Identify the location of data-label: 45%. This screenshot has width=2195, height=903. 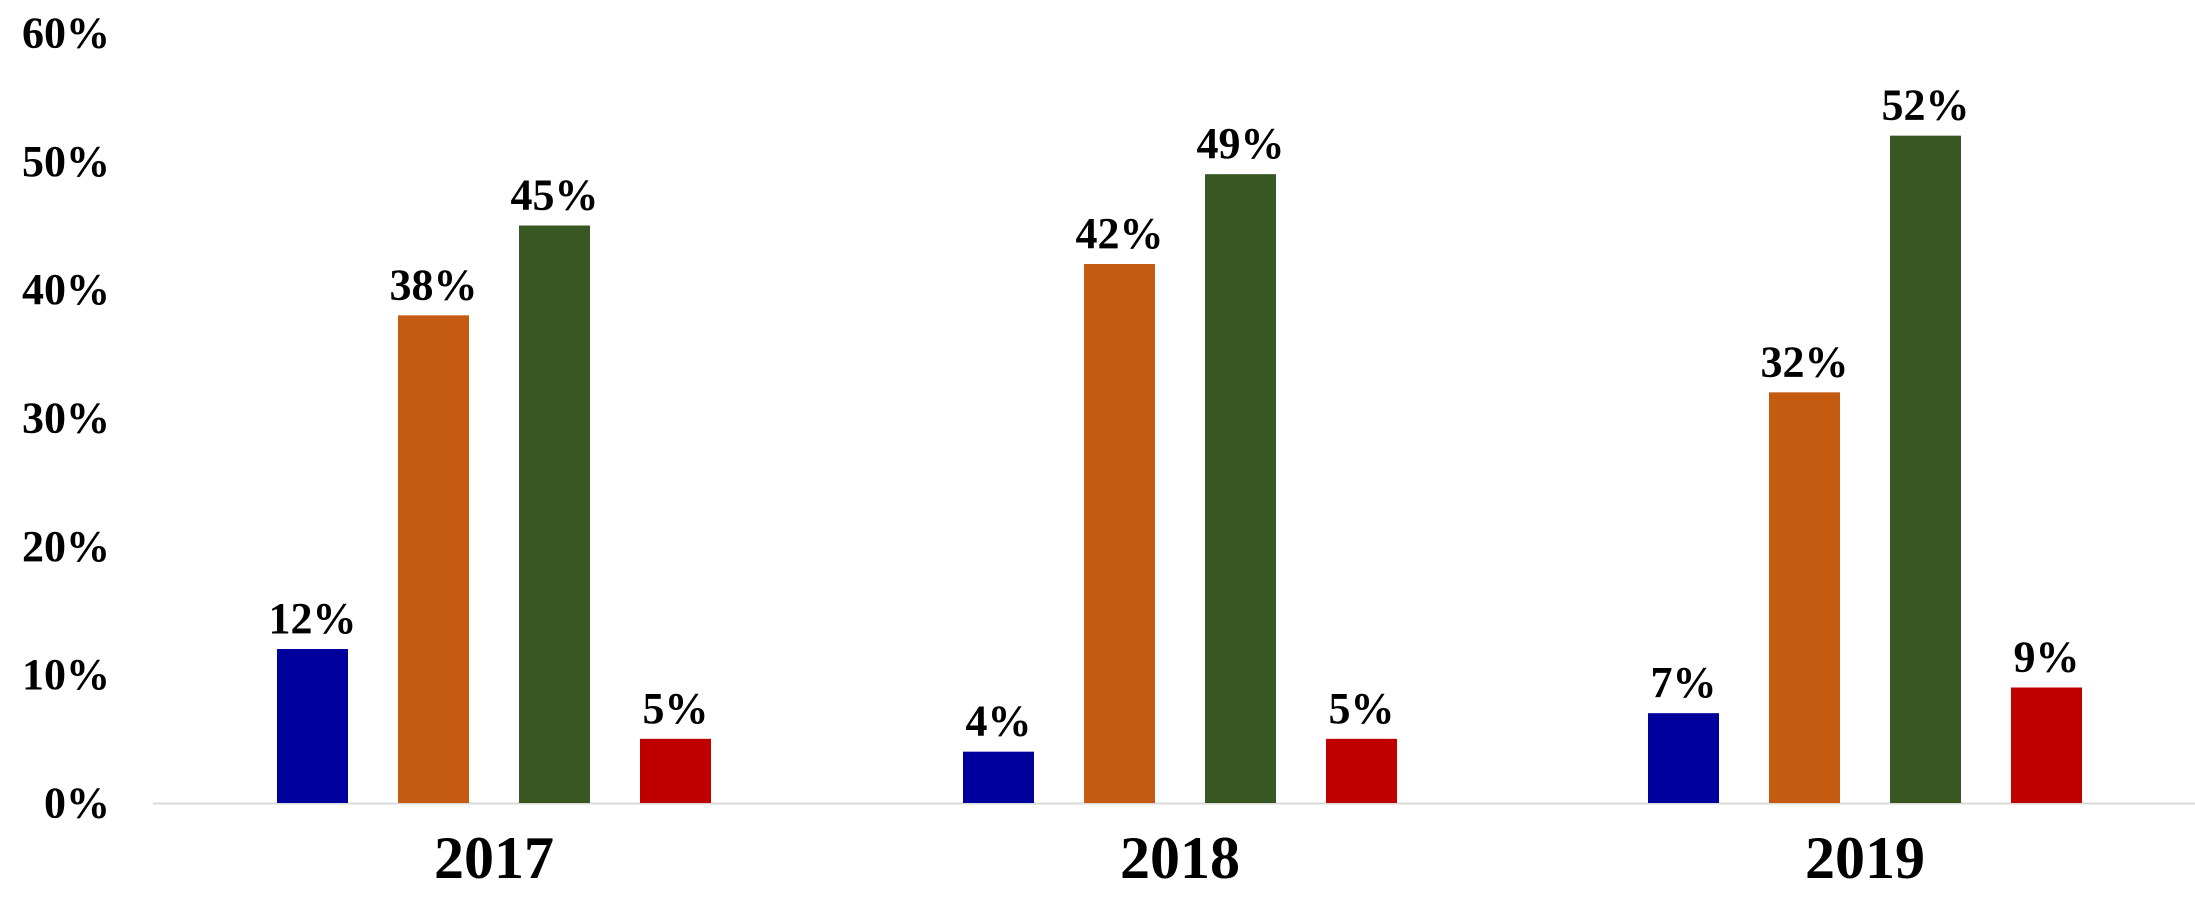
(555, 195).